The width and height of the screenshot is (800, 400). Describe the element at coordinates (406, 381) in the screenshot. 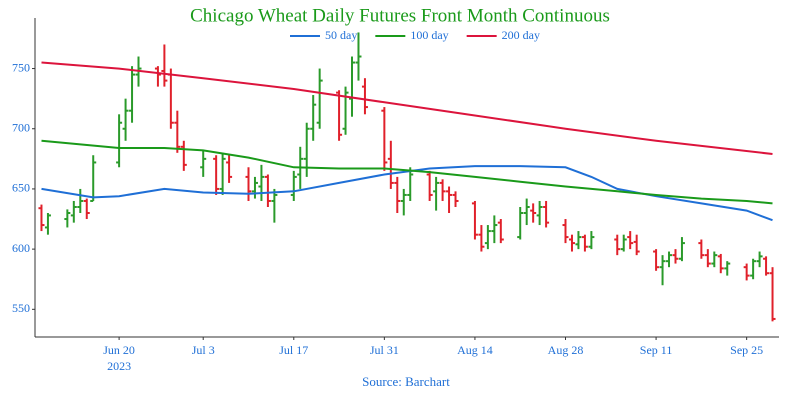

I see `source-note: Source: Barchart` at that location.